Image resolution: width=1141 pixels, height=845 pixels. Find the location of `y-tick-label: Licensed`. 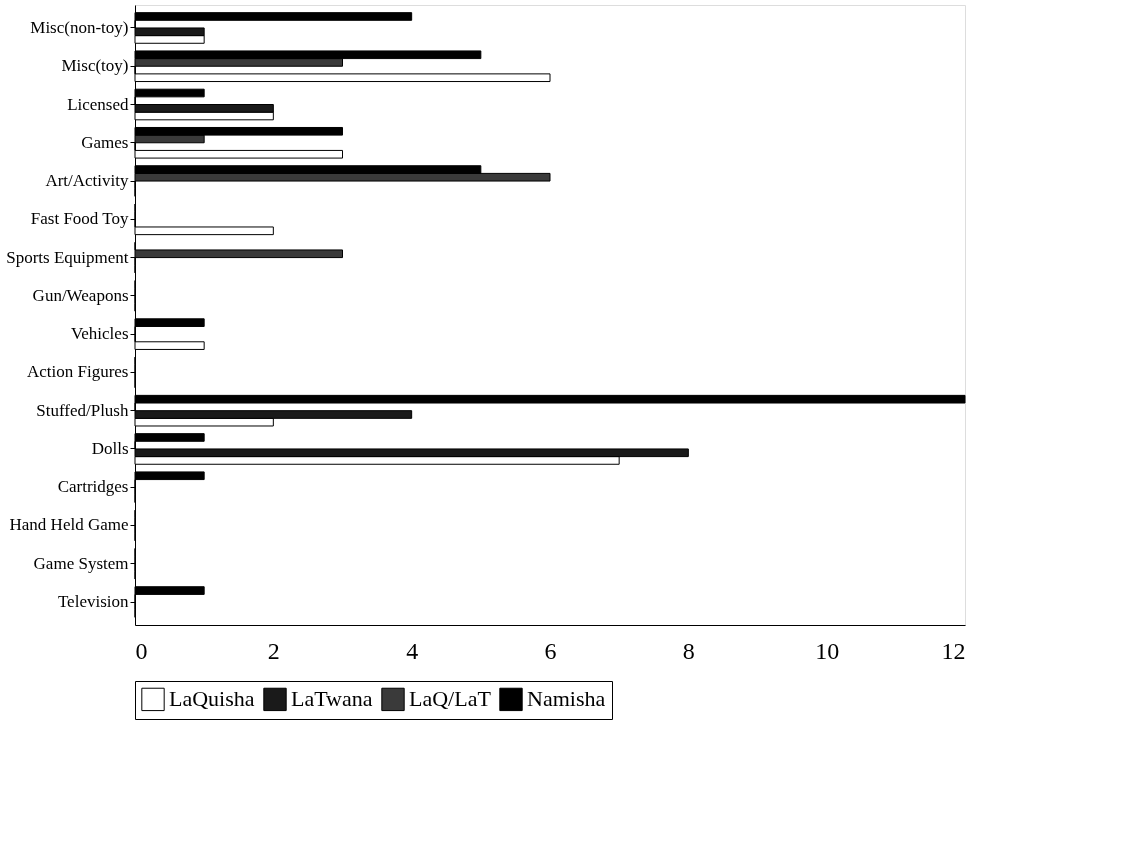

y-tick-label: Licensed is located at coordinates (98, 104).